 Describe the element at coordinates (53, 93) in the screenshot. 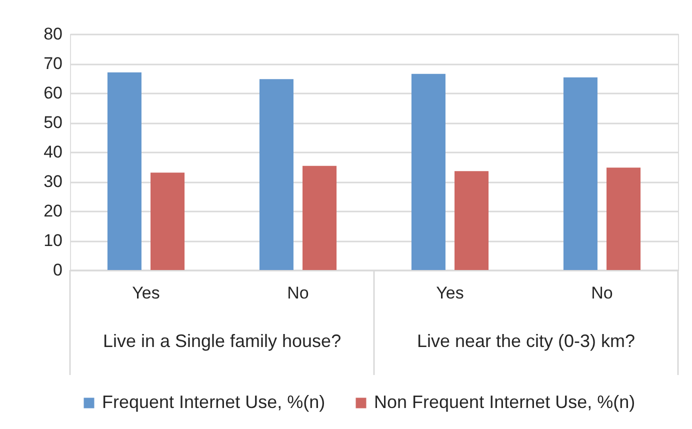

I see `y-tick-label: 60` at that location.